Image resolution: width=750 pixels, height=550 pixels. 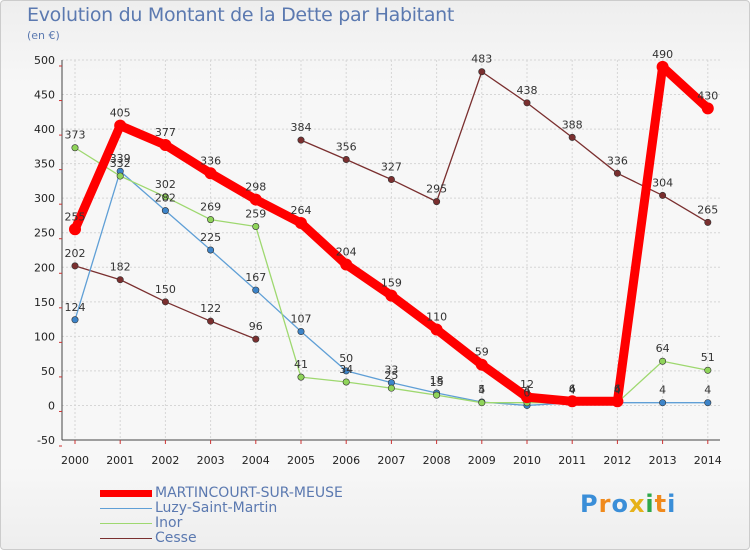 I want to click on proxiti-logo: Proxiti, so click(x=628, y=504).